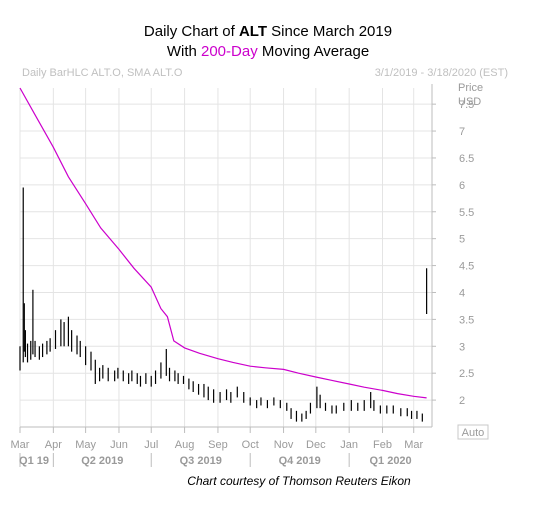 This screenshot has width=536, height=530. I want to click on chart-title-line-1: Daily Chart of ALT Since March 2019, so click(268, 31).